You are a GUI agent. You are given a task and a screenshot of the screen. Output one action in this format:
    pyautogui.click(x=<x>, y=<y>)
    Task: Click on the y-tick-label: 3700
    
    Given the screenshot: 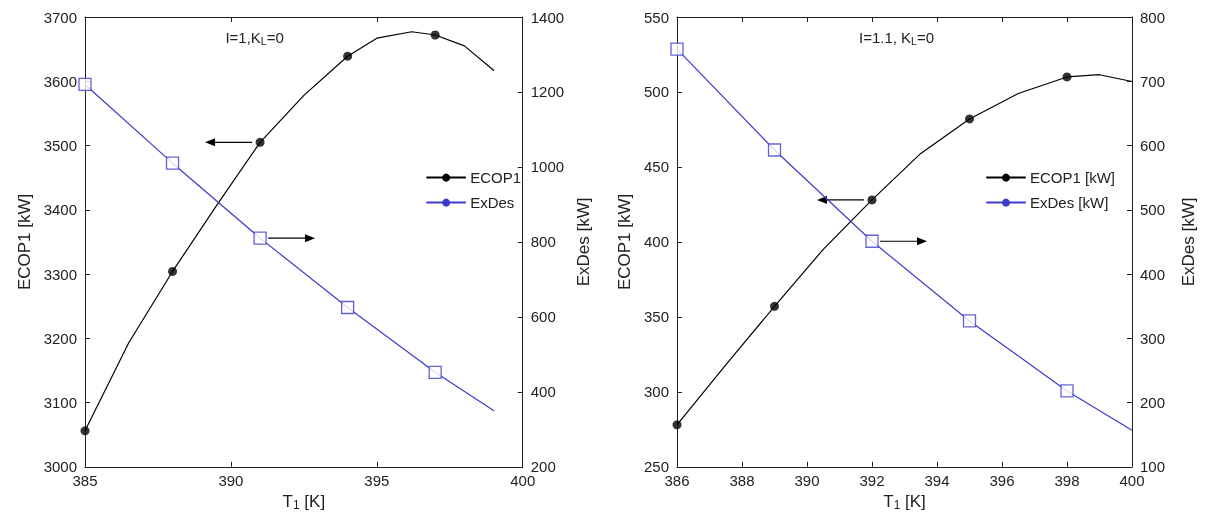 What is the action you would take?
    pyautogui.click(x=60, y=17)
    